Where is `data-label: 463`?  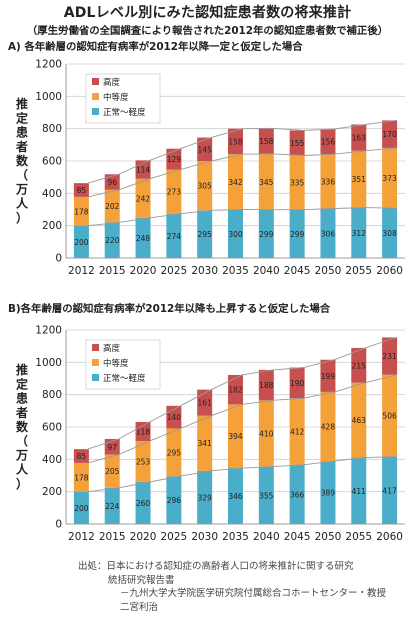
data-label: 463 is located at coordinates (359, 420).